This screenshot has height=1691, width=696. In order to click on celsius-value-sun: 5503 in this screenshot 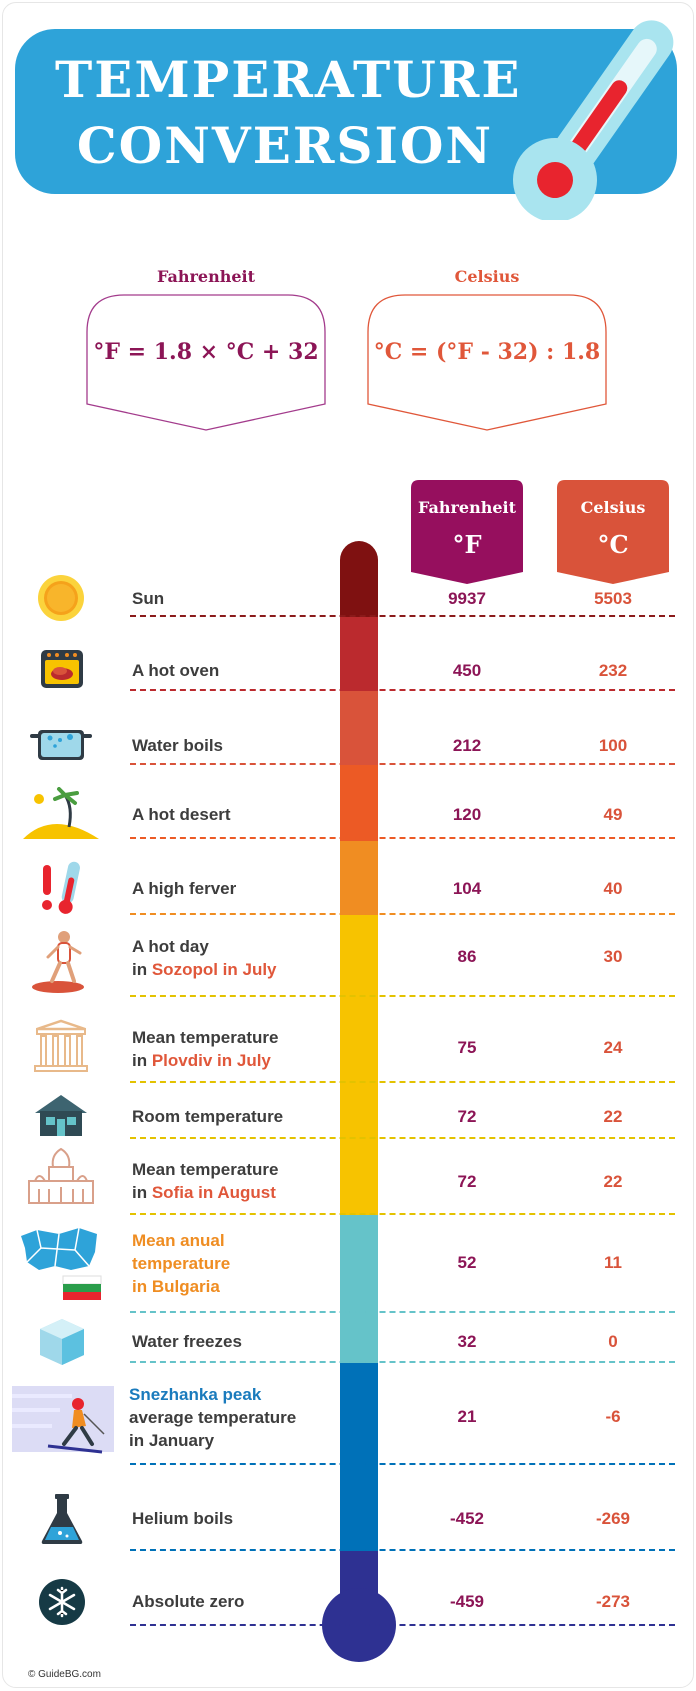, I will do `click(613, 598)`.